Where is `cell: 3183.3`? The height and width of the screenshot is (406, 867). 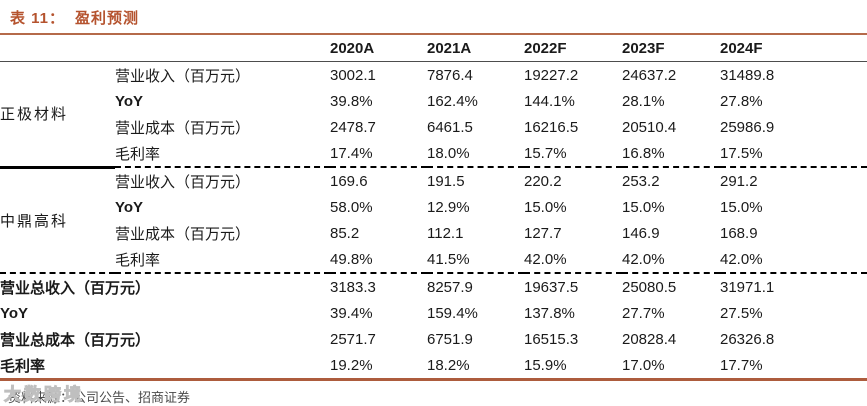 cell: 3183.3 is located at coordinates (378, 286).